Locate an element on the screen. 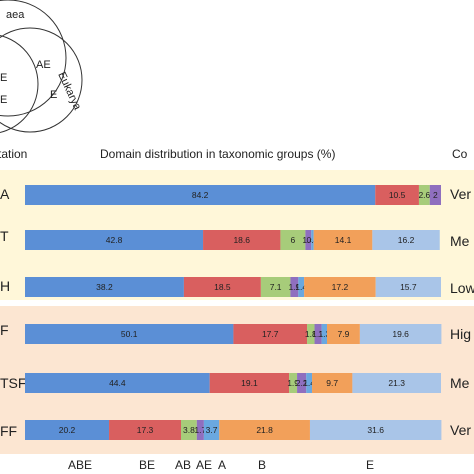  row-label: T is located at coordinates (4, 236).